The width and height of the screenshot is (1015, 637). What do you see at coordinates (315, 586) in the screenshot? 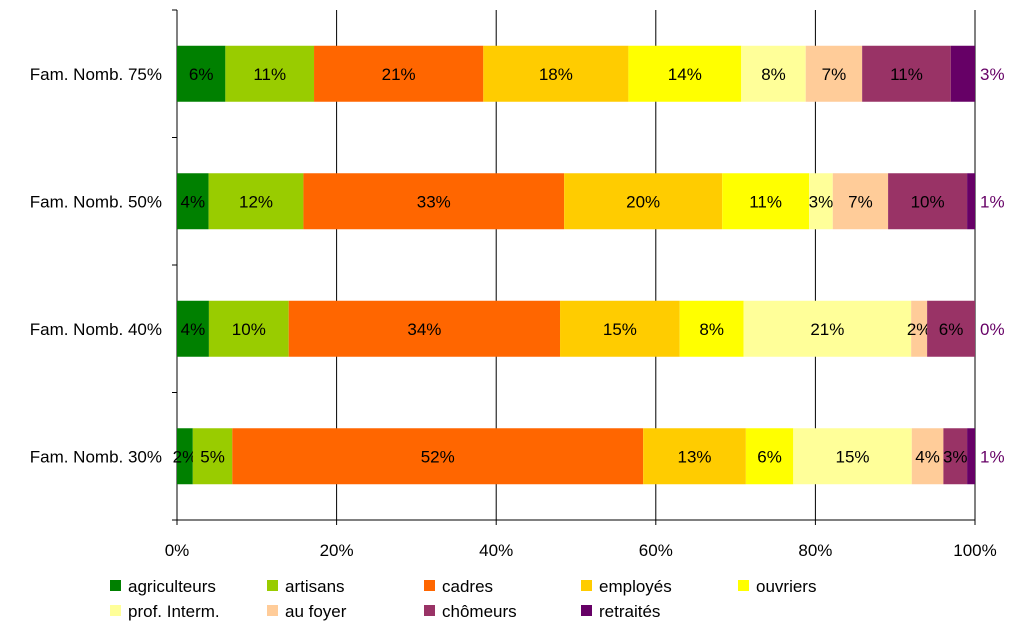
I see `legend-label: artisans` at bounding box center [315, 586].